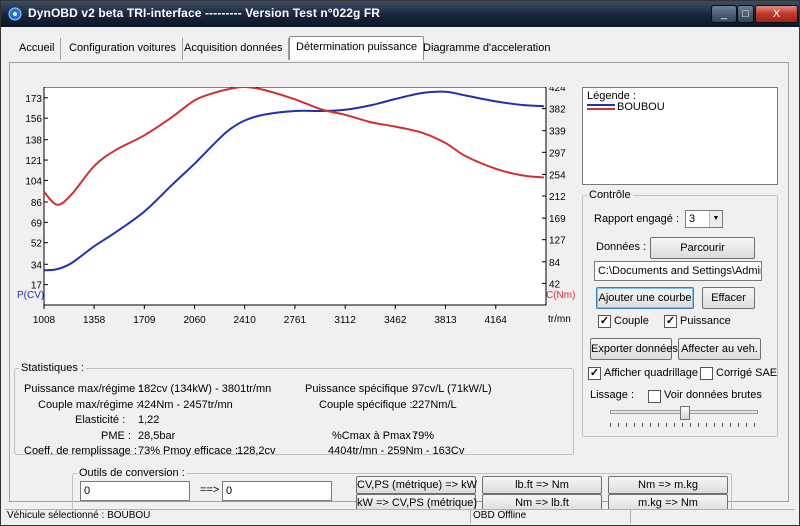 The width and height of the screenshot is (800, 526). Describe the element at coordinates (256, 451) in the screenshot. I see `pmoy-value: 128,2cv` at that location.